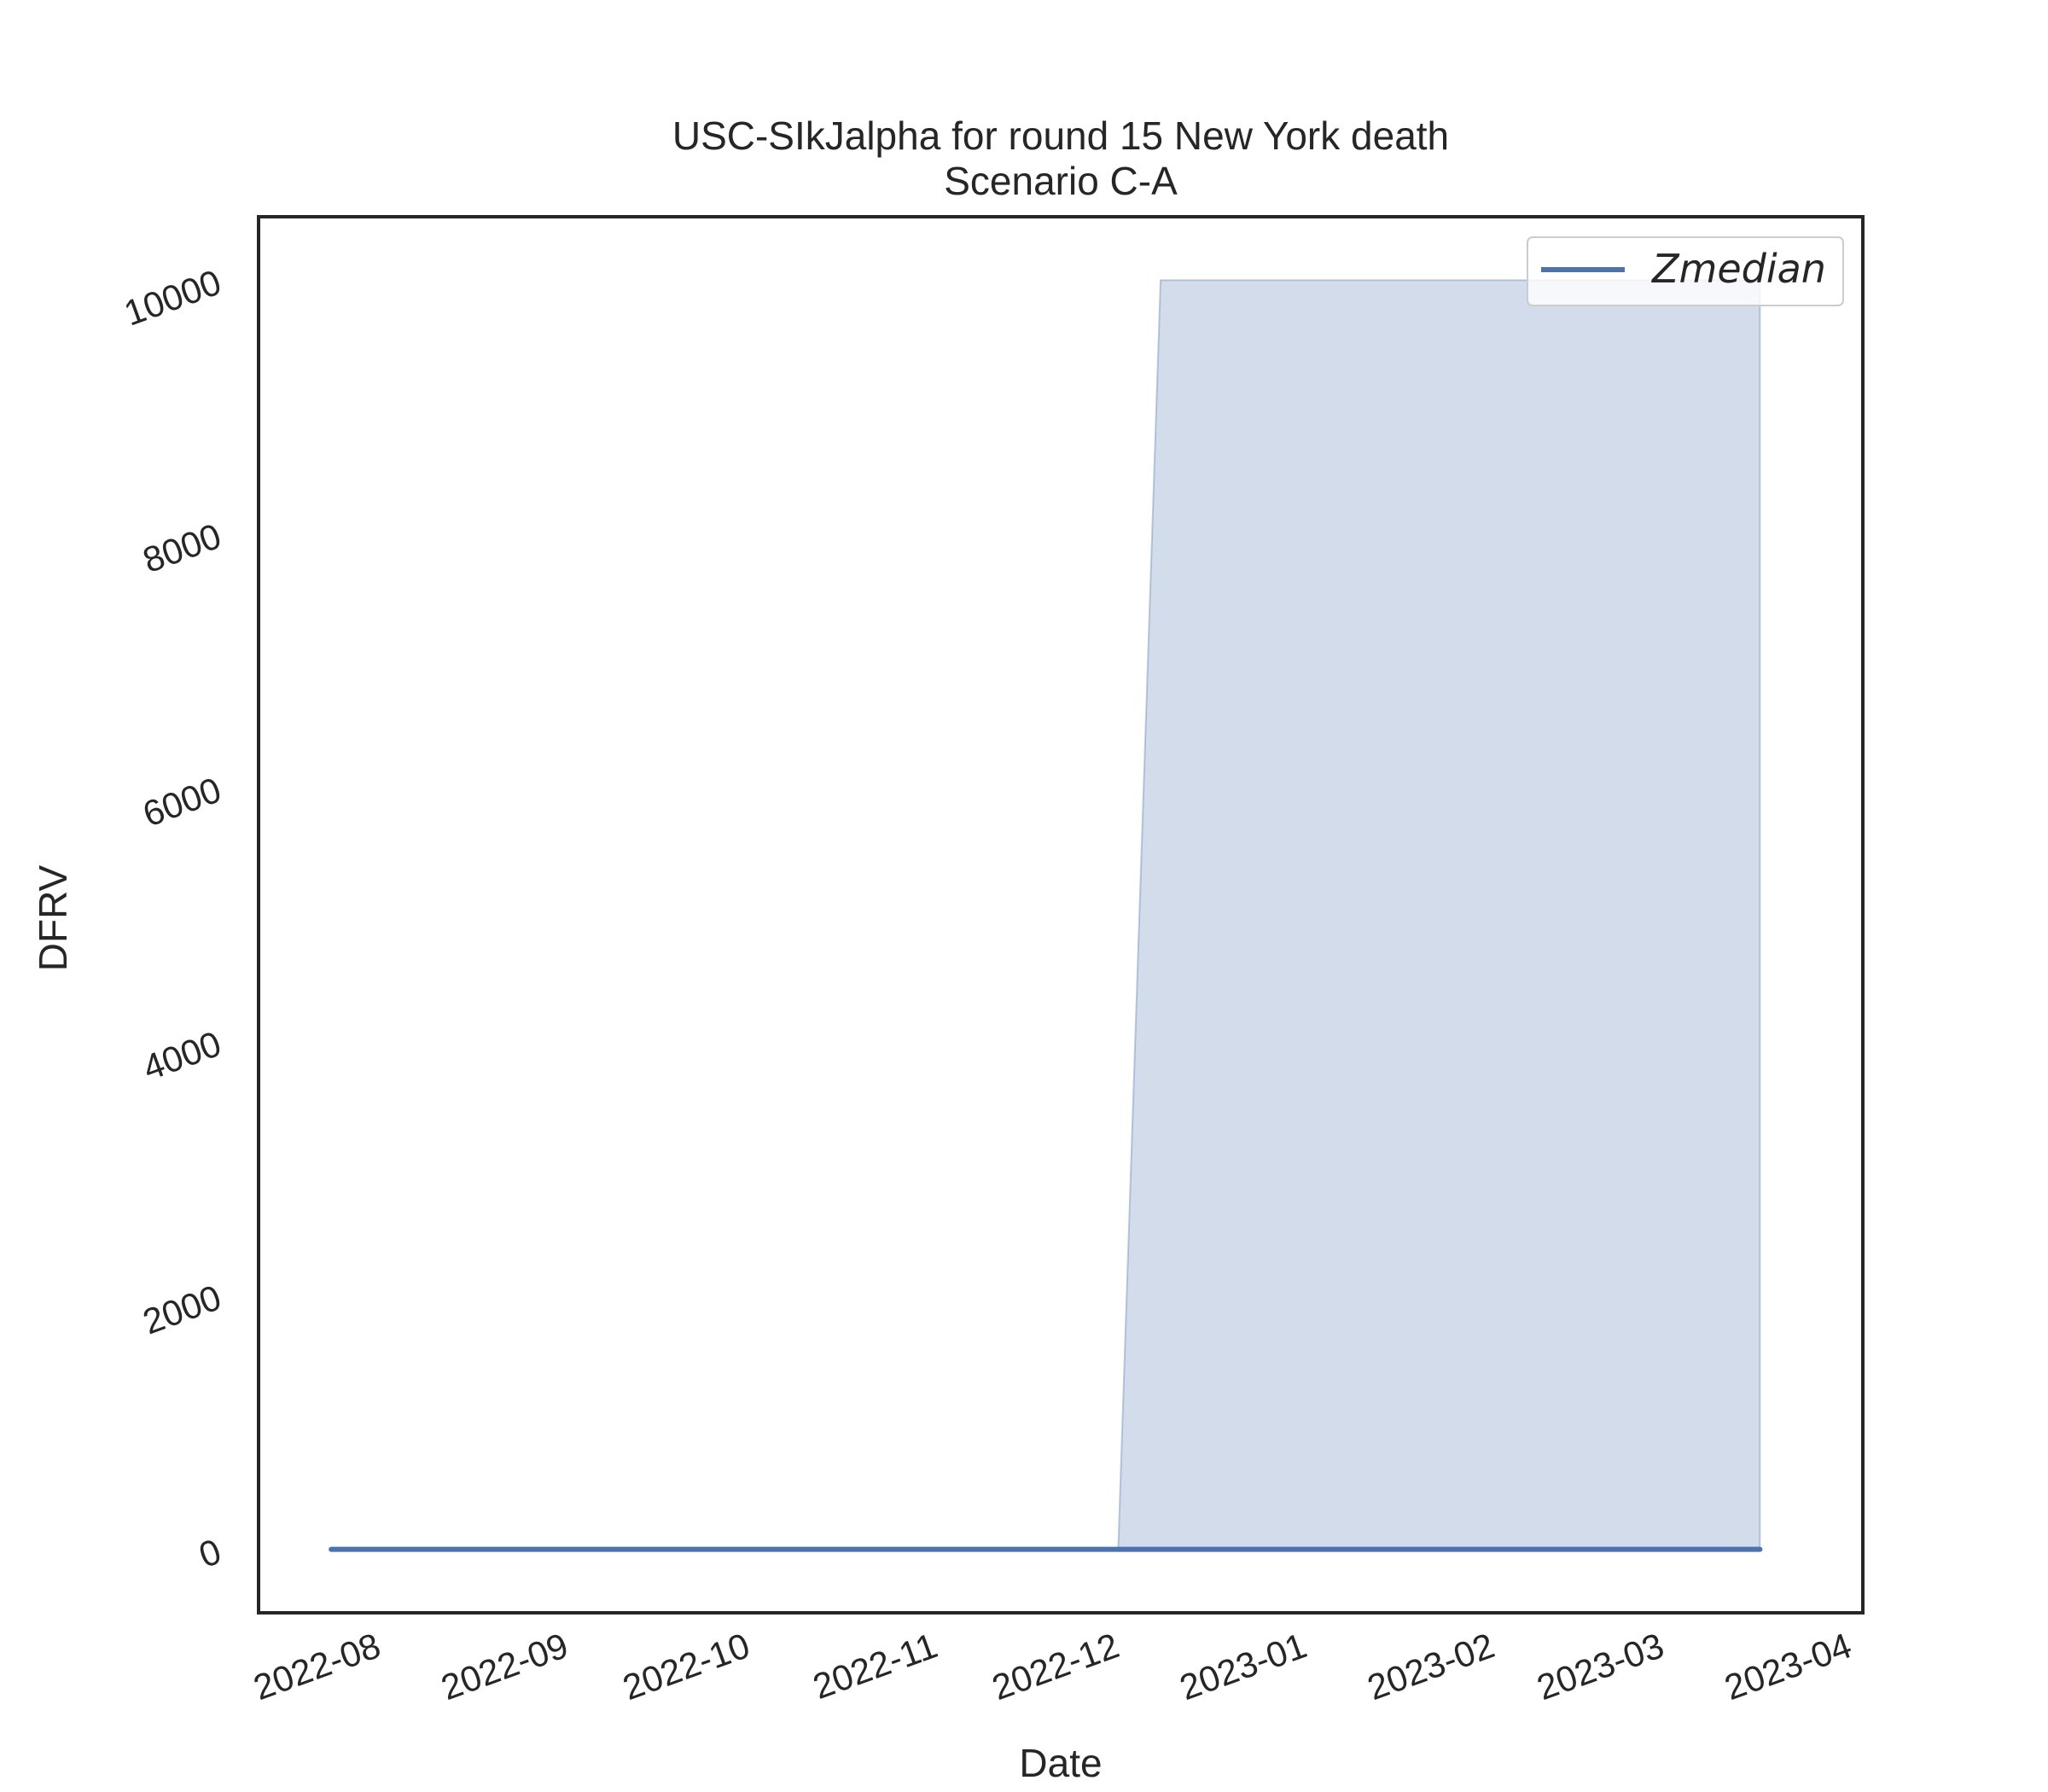  Describe the element at coordinates (172, 298) in the screenshot. I see `y-tick-label: 10000` at that location.